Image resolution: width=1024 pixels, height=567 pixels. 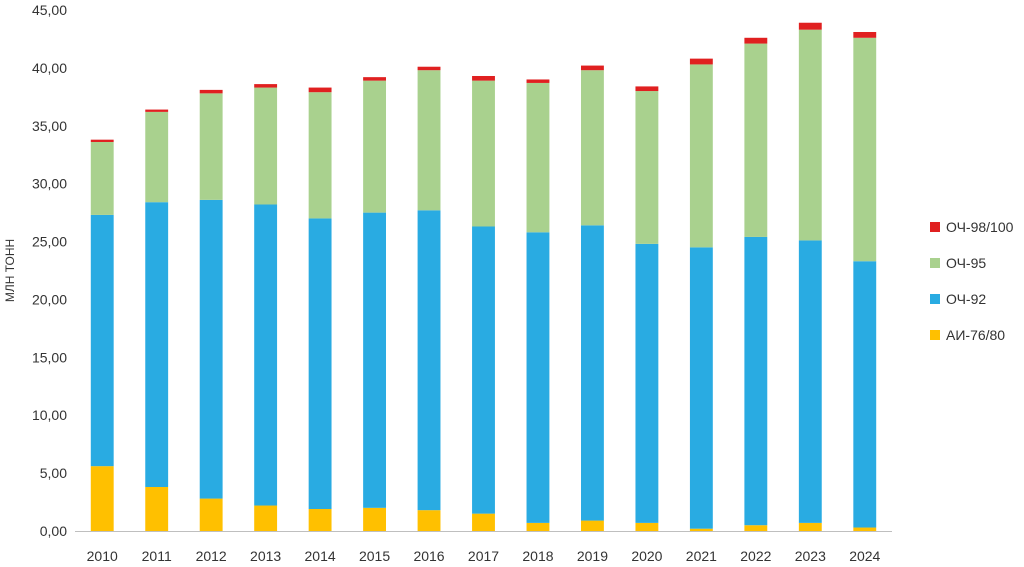 What do you see at coordinates (810, 556) in the screenshot?
I see `x-tick-label: 2023` at bounding box center [810, 556].